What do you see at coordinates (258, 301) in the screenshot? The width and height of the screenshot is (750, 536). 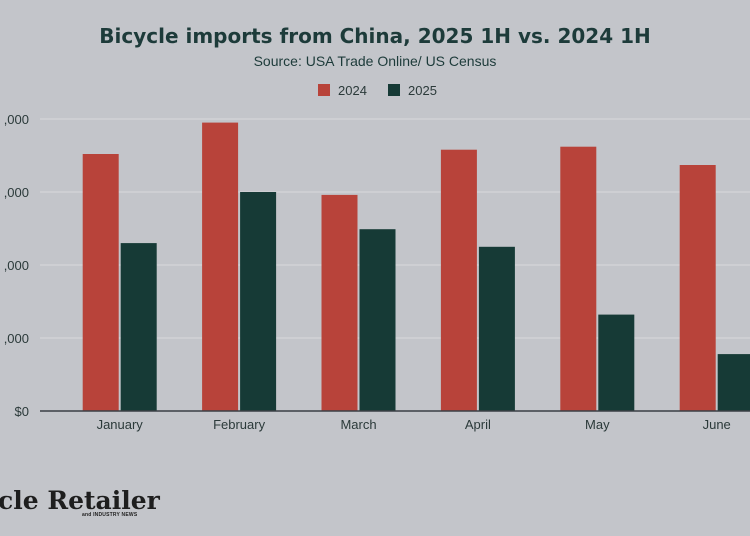 I see `bar-2025-february` at bounding box center [258, 301].